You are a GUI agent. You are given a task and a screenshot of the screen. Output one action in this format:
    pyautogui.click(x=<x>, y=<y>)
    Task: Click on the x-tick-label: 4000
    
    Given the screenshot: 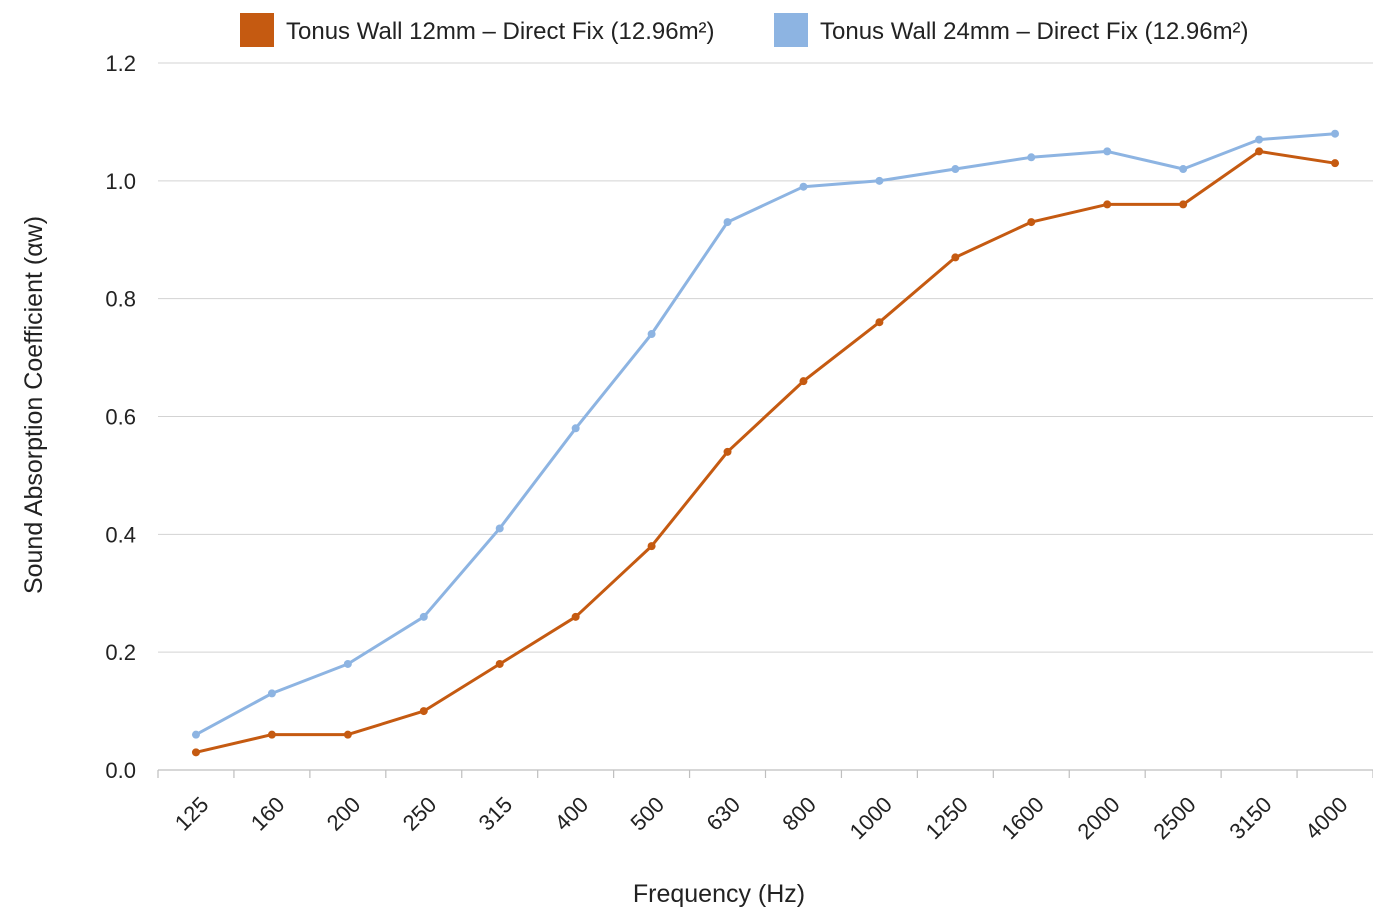 What is the action you would take?
    pyautogui.click(x=1326, y=818)
    